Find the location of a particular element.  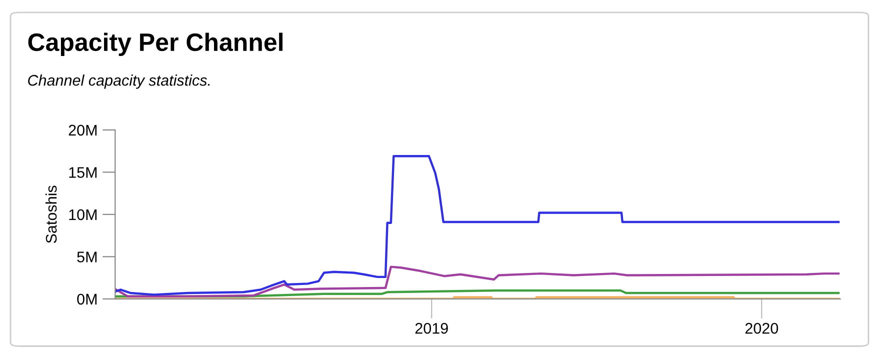

y-tick-label: 15M is located at coordinates (83, 172).